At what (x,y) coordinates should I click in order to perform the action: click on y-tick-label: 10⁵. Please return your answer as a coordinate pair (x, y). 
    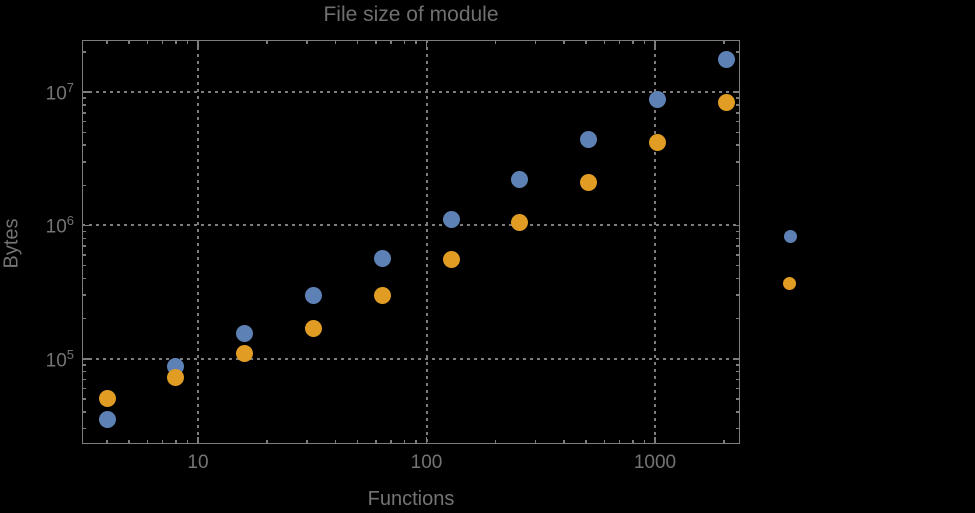
    Looking at the image, I should click on (59, 359).